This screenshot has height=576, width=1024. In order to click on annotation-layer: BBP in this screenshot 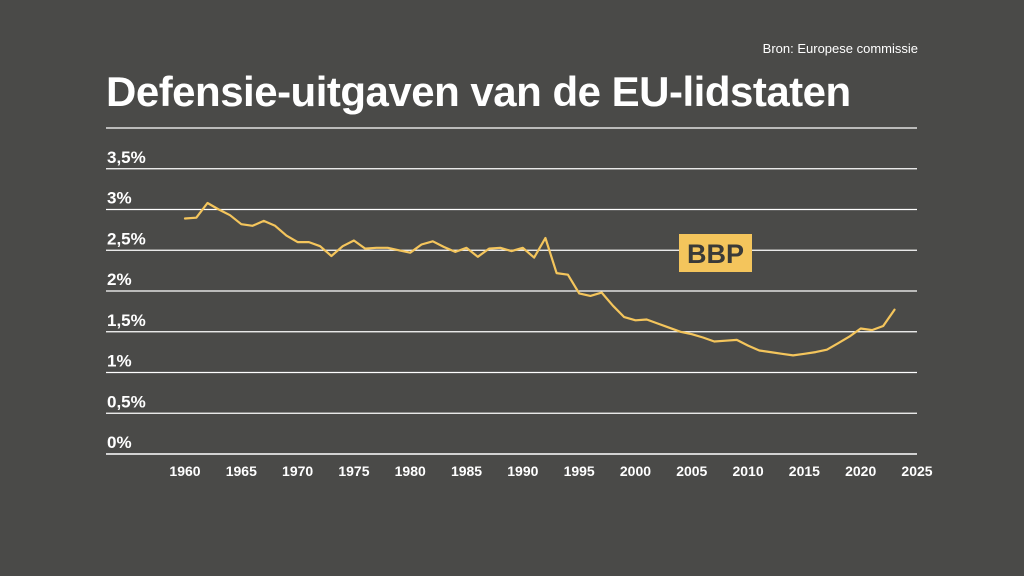, I will do `click(715, 253)`.